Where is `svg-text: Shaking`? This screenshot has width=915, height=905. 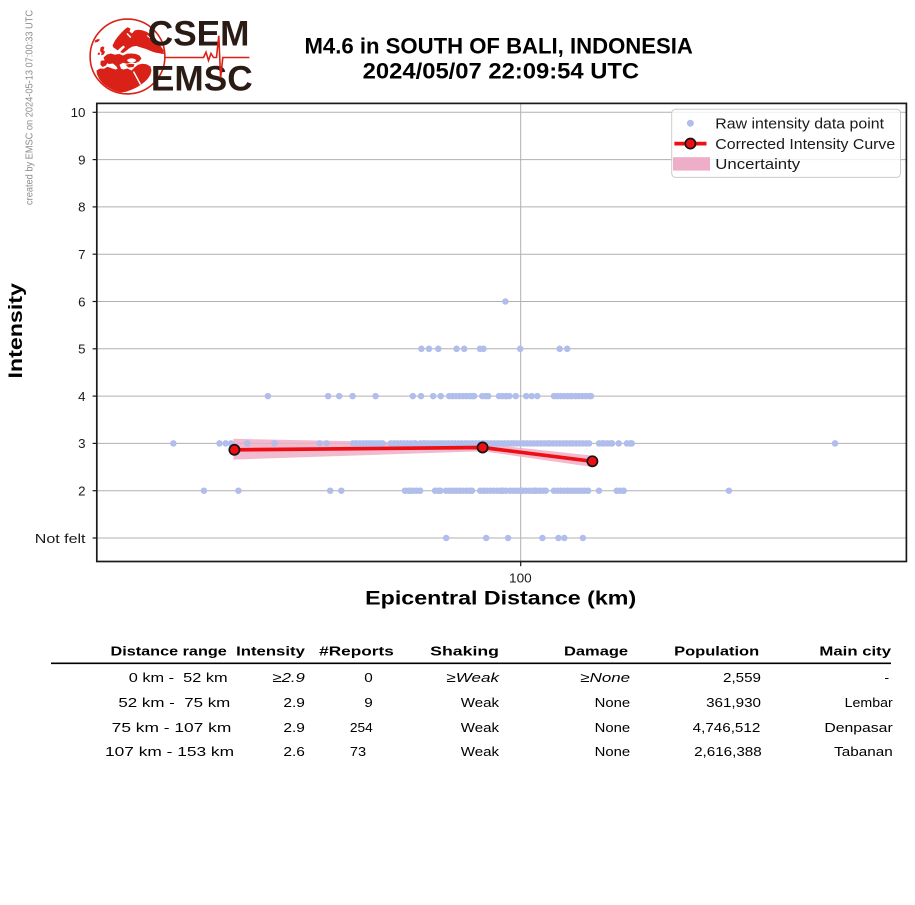
svg-text: Shaking is located at coordinates (464, 651).